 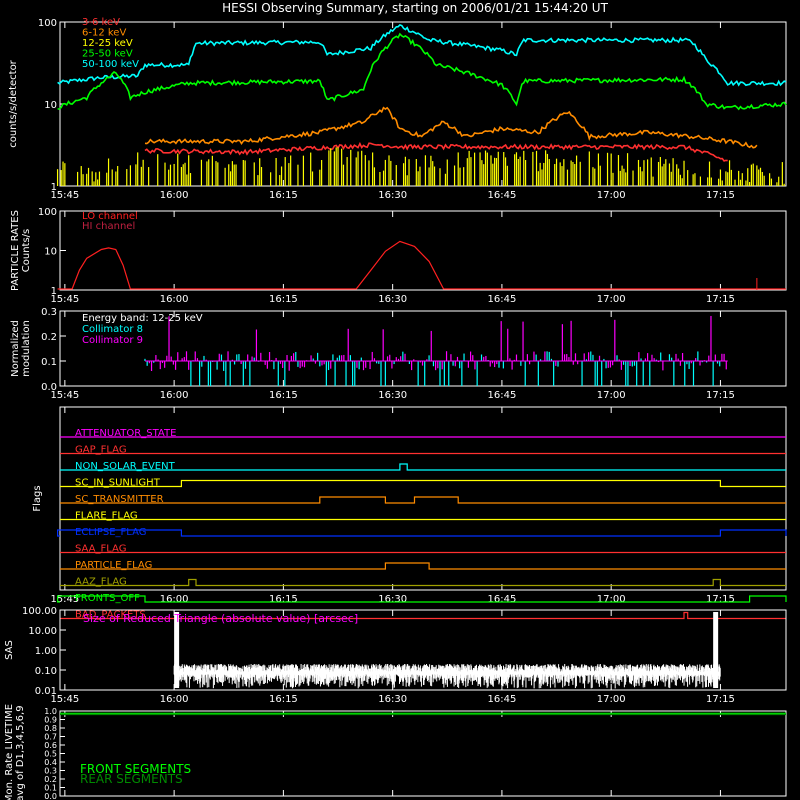 I want to click on flag-label-sc_transmitter: SC_TRANSMITTER, so click(x=119, y=499).